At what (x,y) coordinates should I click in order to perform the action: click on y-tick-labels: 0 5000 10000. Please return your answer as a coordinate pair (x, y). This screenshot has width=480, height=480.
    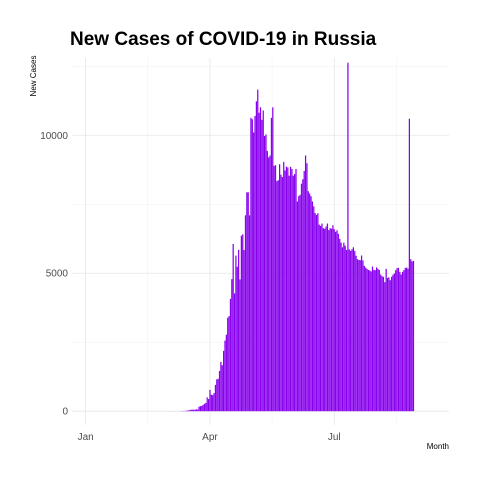
    Looking at the image, I should click on (54, 274).